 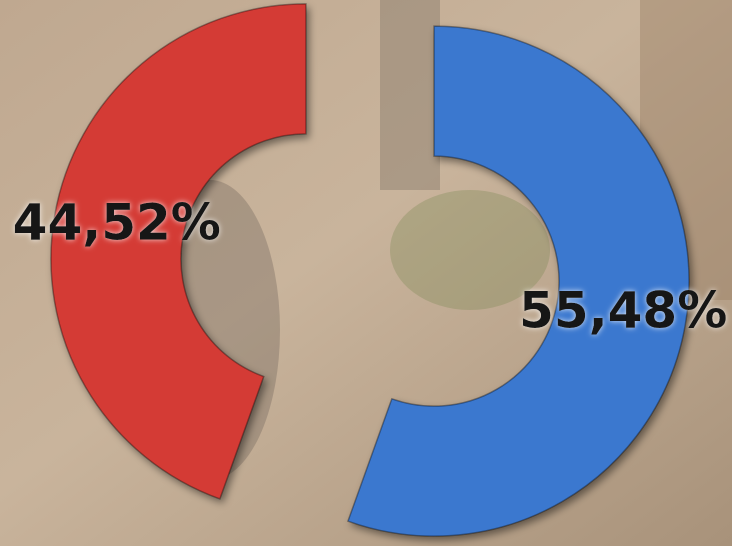 What do you see at coordinates (117, 222) in the screenshot?
I see `value-label: 44,52%` at bounding box center [117, 222].